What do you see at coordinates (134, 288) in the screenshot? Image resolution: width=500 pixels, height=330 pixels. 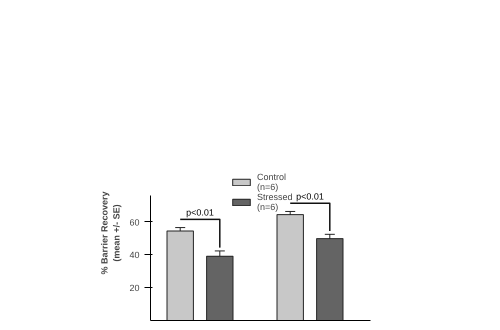 I see `y-tick-label: 20` at bounding box center [134, 288].